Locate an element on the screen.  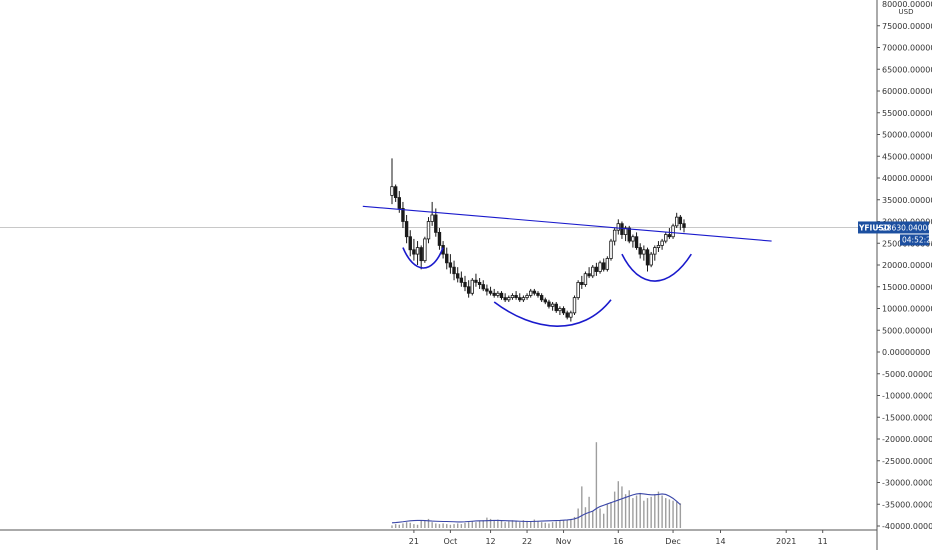
time-tick-label: 16 is located at coordinates (618, 541).